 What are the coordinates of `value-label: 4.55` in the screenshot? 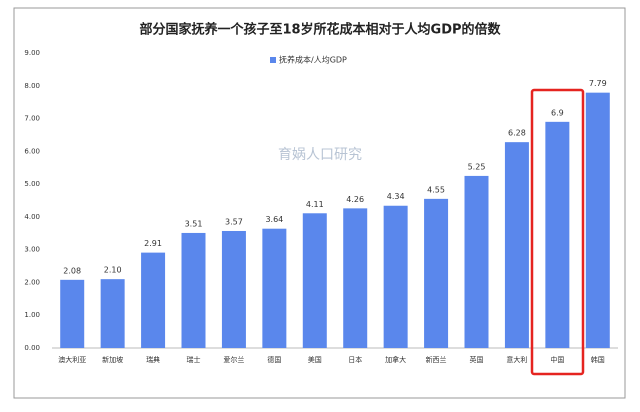 It's located at (436, 189).